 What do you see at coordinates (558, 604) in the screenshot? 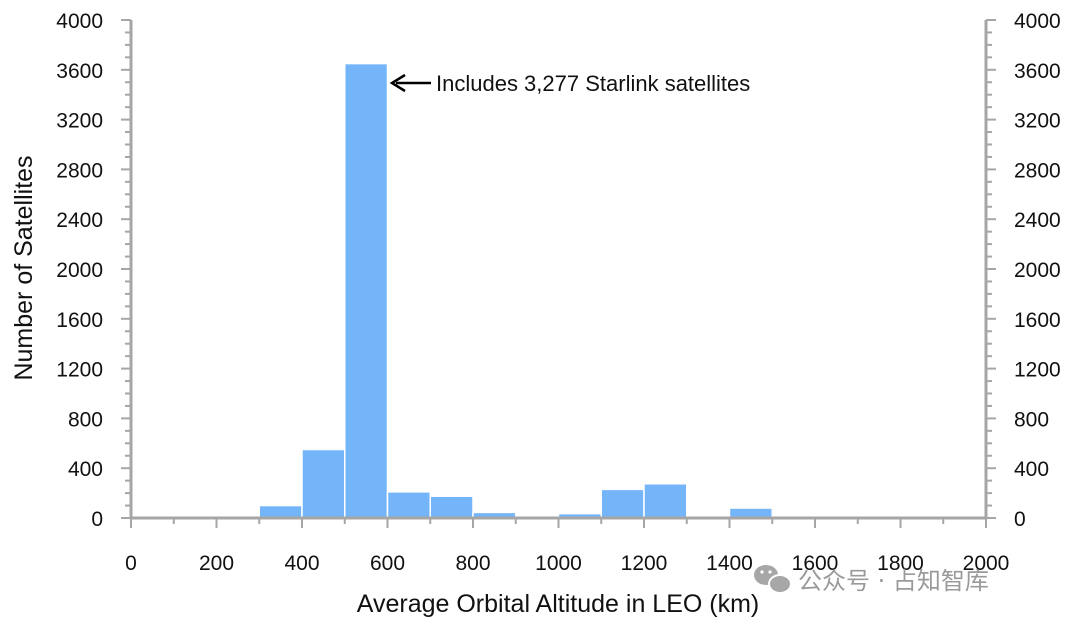
I see `x-axis-title: Average Orbital Altitude in LEO (km)` at bounding box center [558, 604].